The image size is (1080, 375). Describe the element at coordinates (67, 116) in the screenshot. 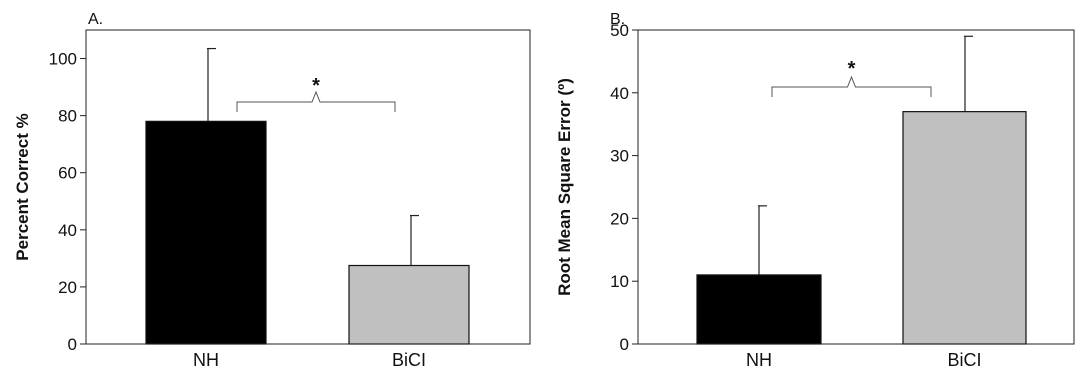

I see `panel-a-y-tick-label: 80` at that location.